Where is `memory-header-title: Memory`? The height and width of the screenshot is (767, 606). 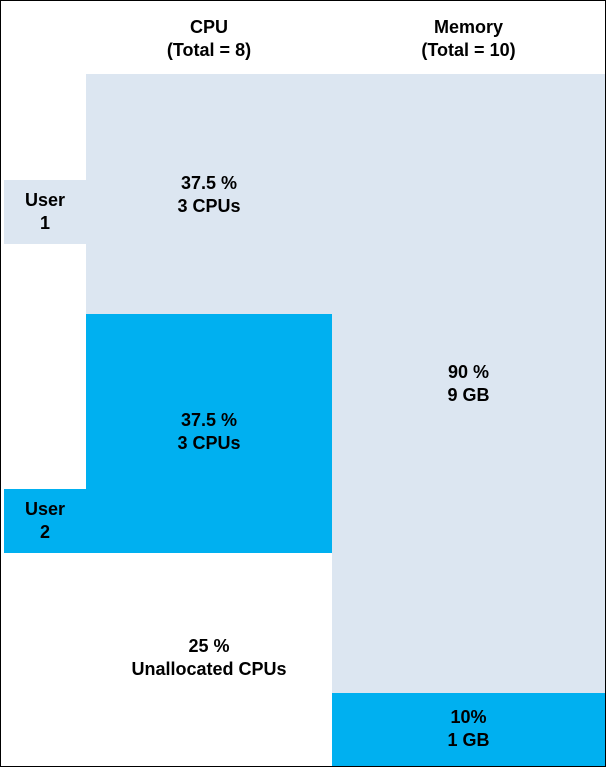
memory-header-title: Memory is located at coordinates (468, 27).